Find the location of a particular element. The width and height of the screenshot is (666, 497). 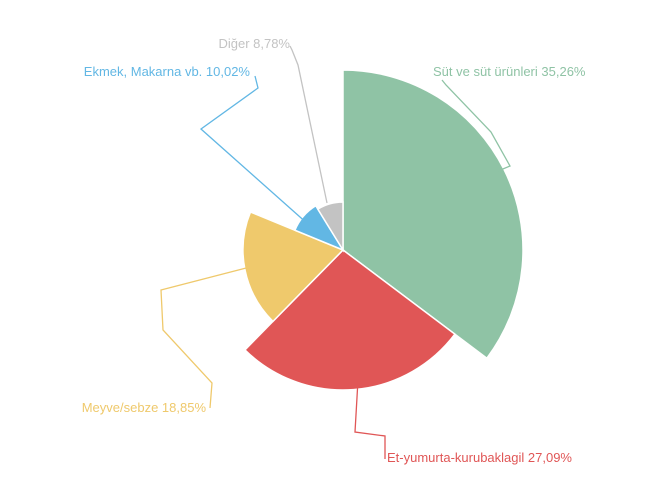

label-sut-ve-sut-urunleri: Süt ve süt ürünleri 35,26% is located at coordinates (509, 71).